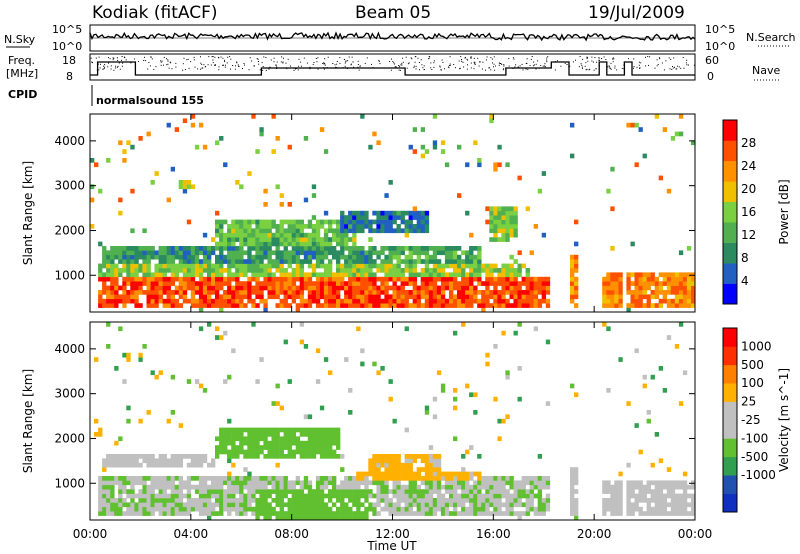 This screenshot has width=800, height=554. Describe the element at coordinates (69, 394) in the screenshot. I see `y-tick-label: 3000` at that location.